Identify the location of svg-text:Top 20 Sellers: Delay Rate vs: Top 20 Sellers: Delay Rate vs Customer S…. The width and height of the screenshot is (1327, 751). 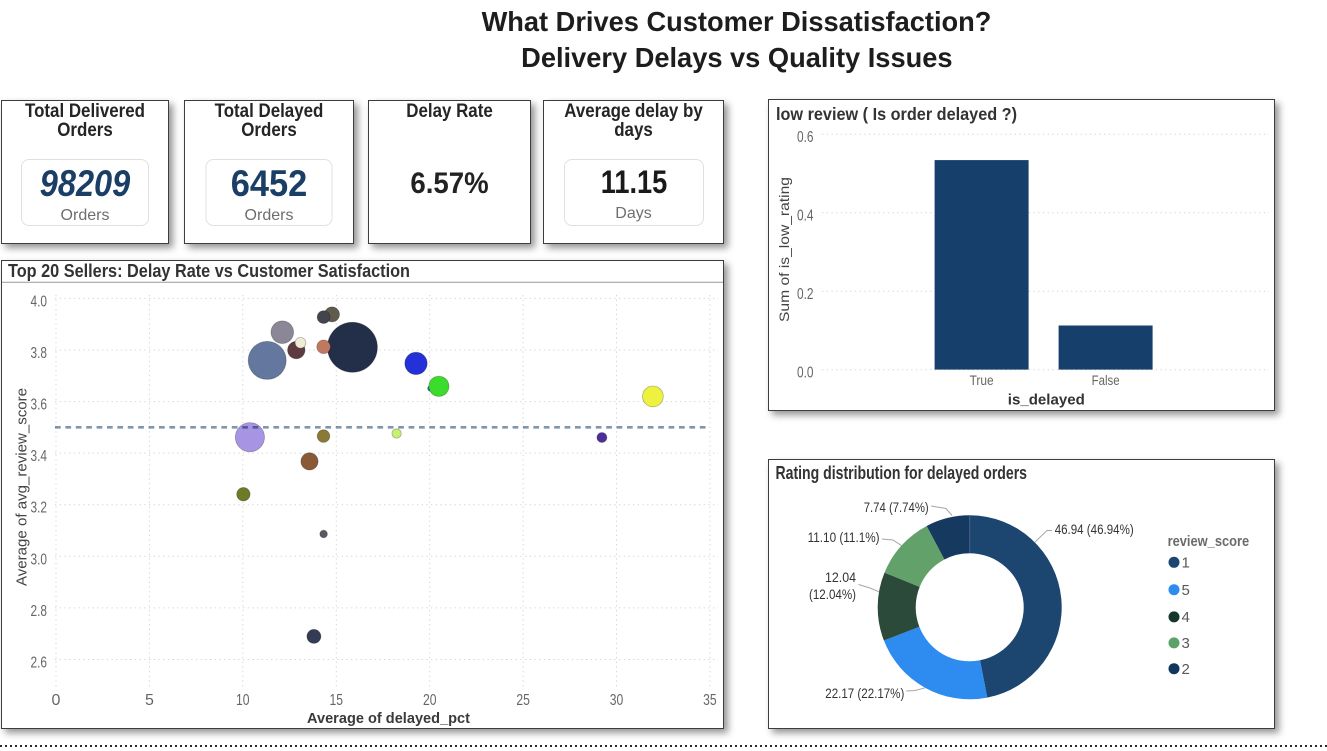
(209, 271).